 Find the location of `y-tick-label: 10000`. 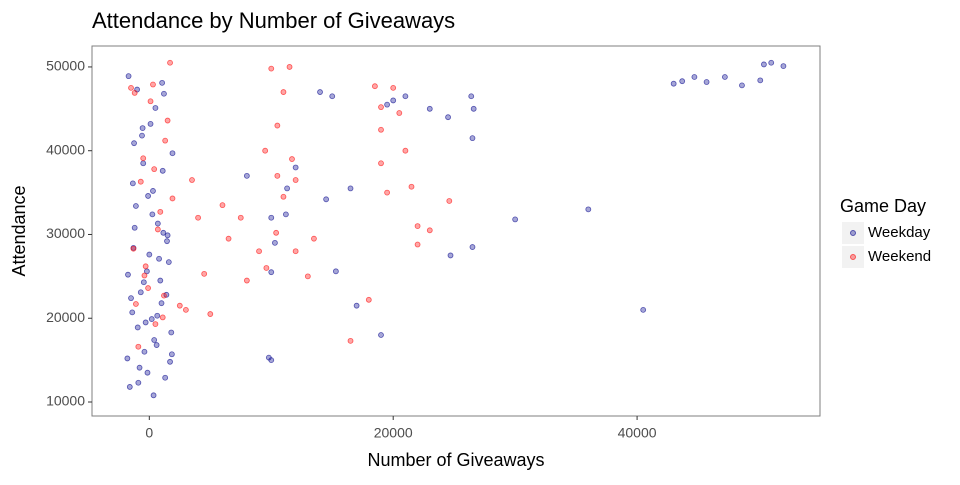

y-tick-label: 10000 is located at coordinates (65, 401).